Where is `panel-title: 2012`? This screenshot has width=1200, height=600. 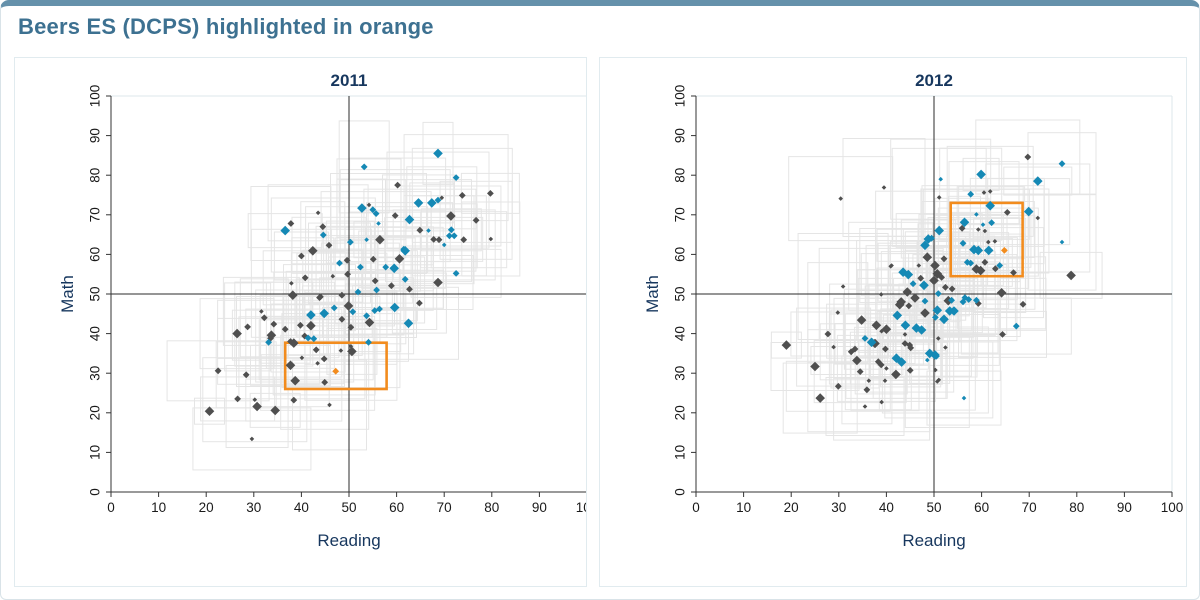 panel-title: 2012 is located at coordinates (934, 80).